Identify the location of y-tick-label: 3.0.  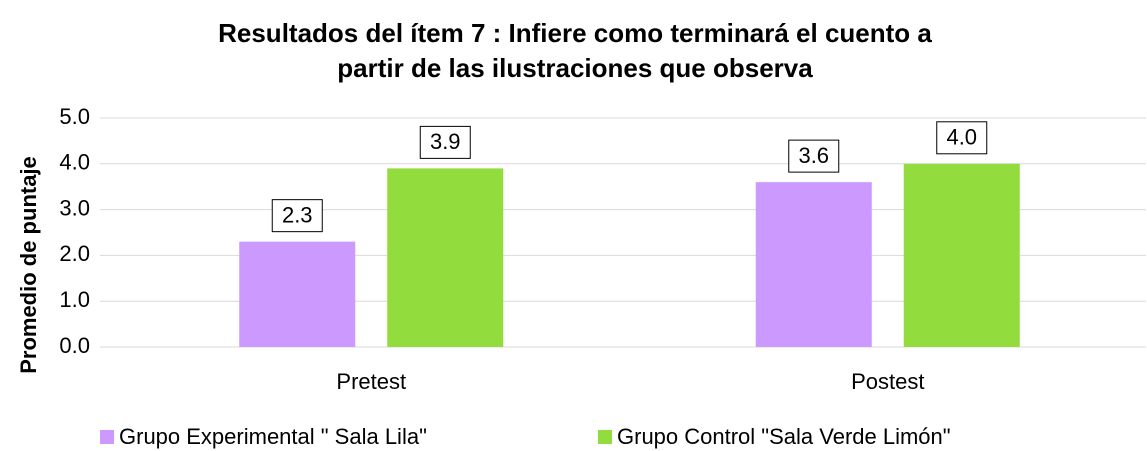
(74, 207).